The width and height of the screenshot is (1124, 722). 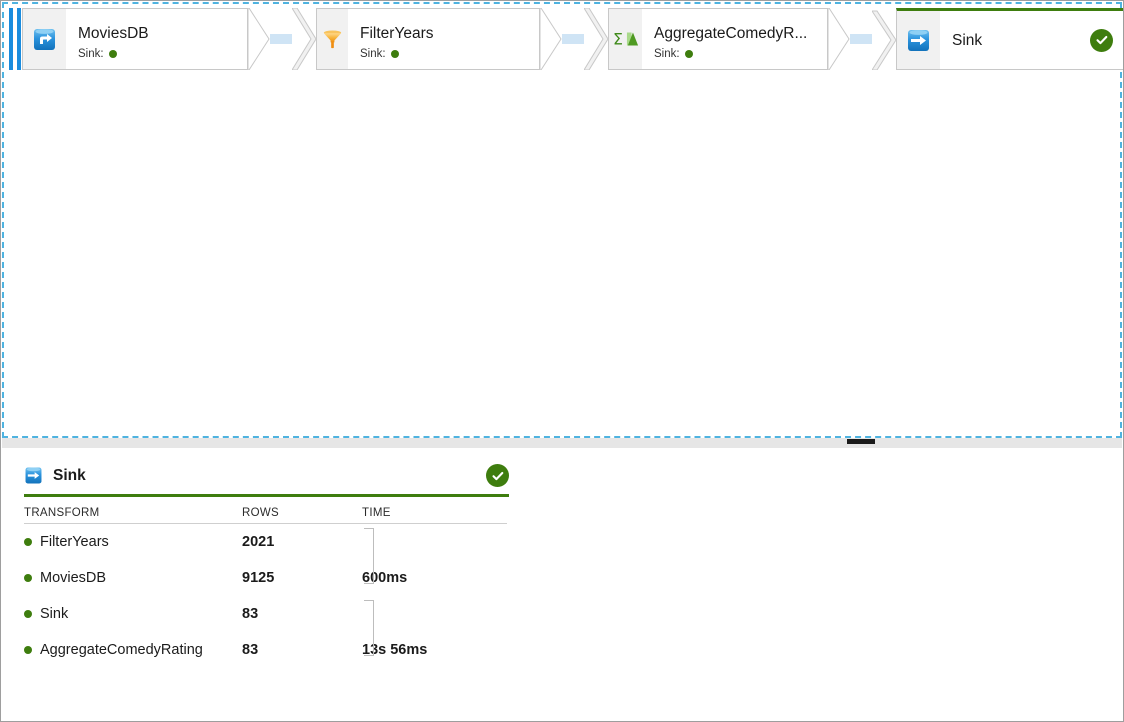 I want to click on transform-name: FilterYears, so click(x=74, y=542).